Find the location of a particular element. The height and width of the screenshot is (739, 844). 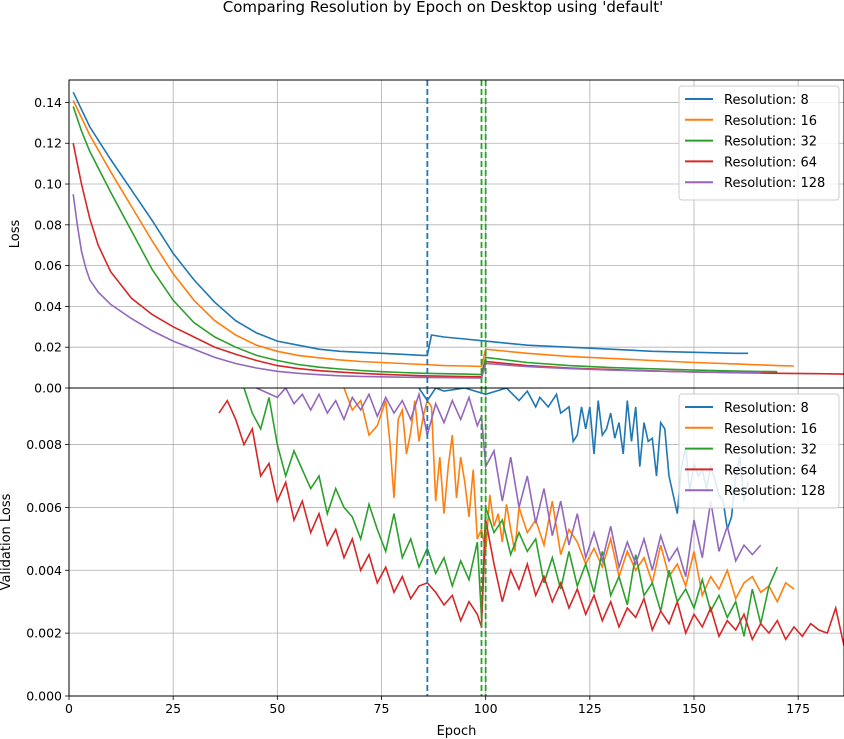

y-tick-label: 0.002 is located at coordinates (44, 633).